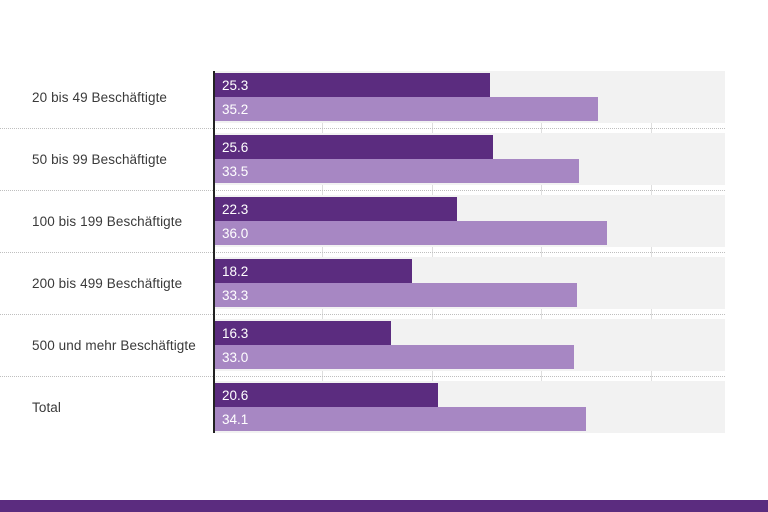  Describe the element at coordinates (395, 295) in the screenshot. I see `bar-series-light: 33.3` at that location.